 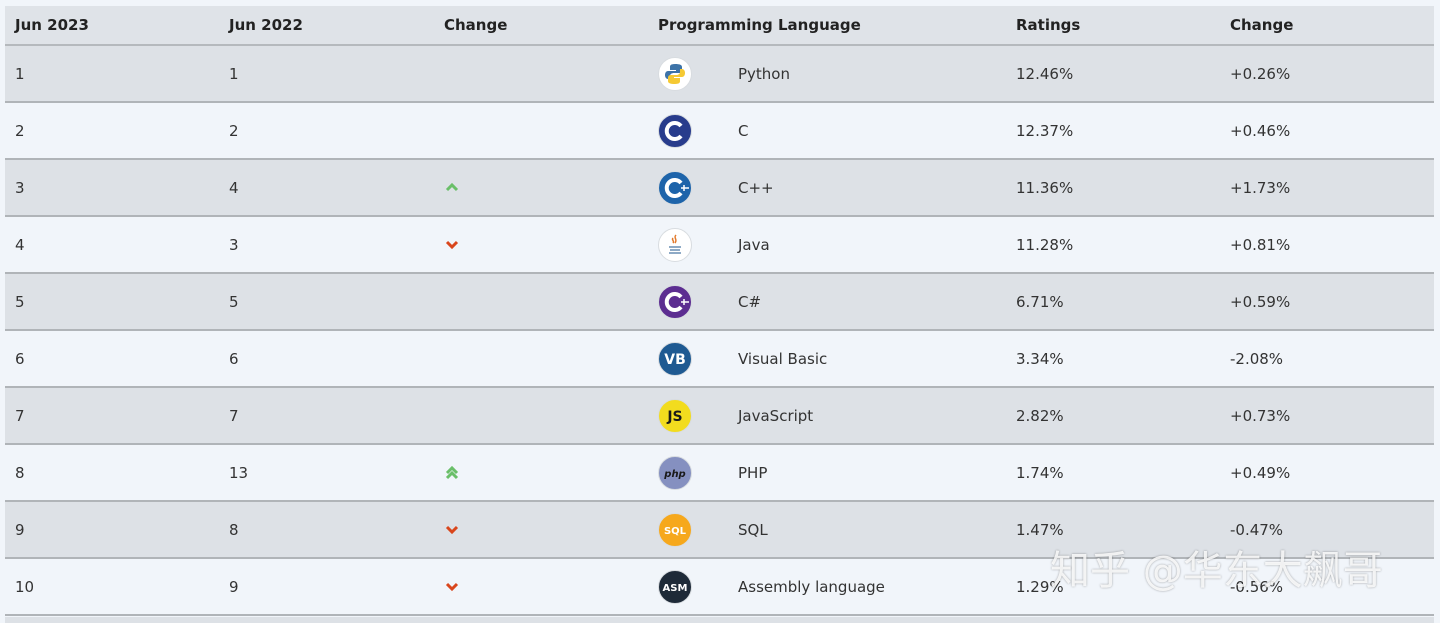 I want to click on cell: 2.82%, so click(x=1040, y=415).